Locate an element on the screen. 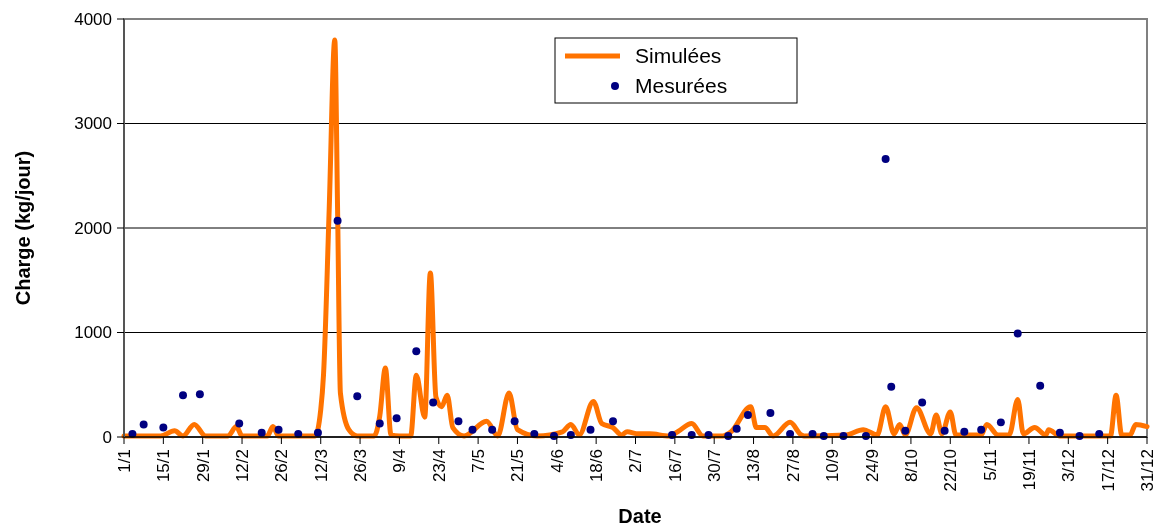  x-tick-label: 17/12 is located at coordinates (1108, 470).